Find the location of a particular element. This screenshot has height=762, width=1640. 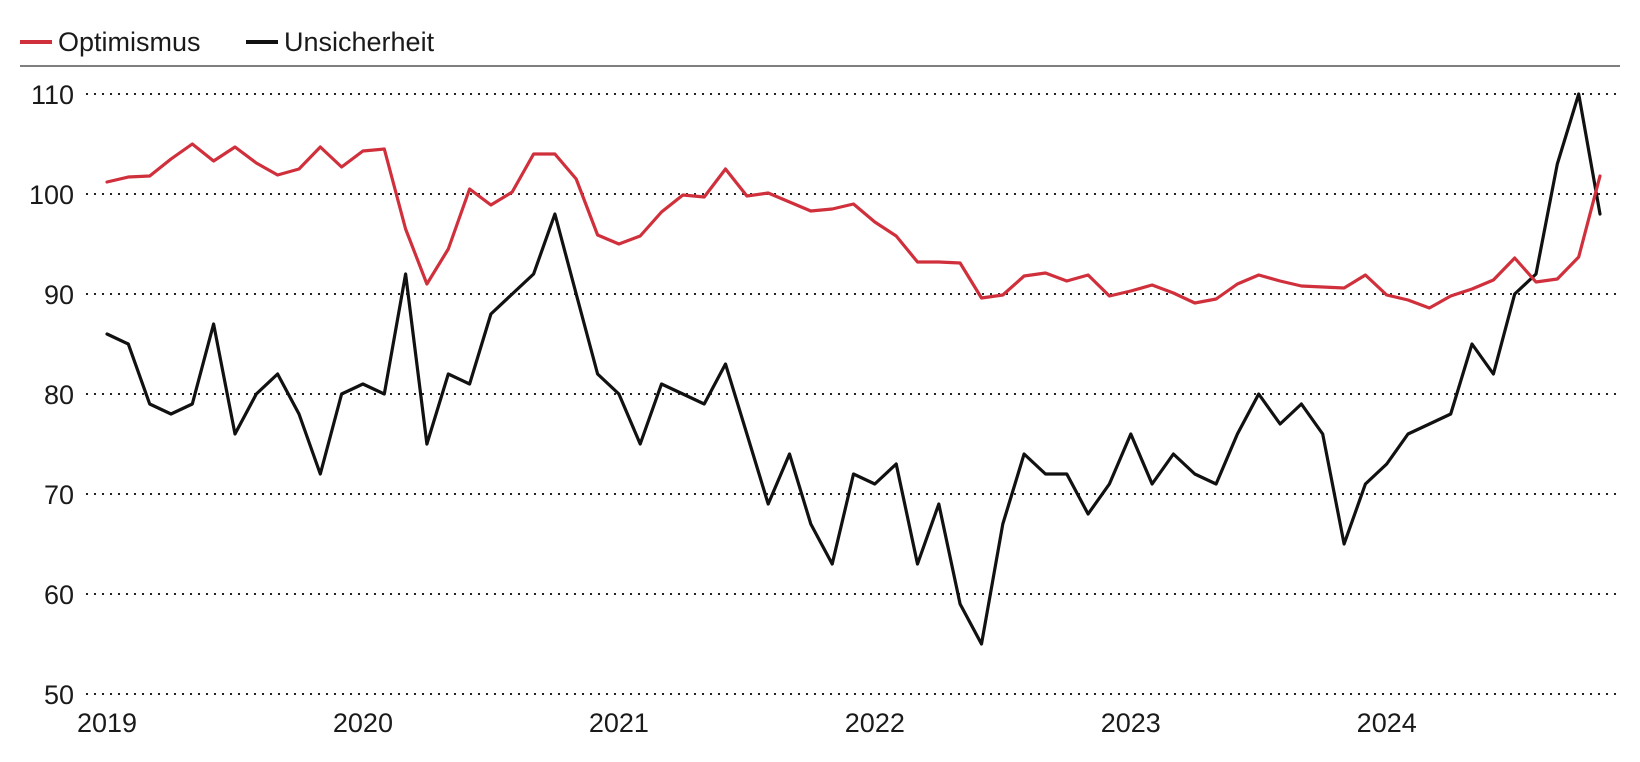

legend-label-unsicherheit: Unsicherheit is located at coordinates (359, 42).